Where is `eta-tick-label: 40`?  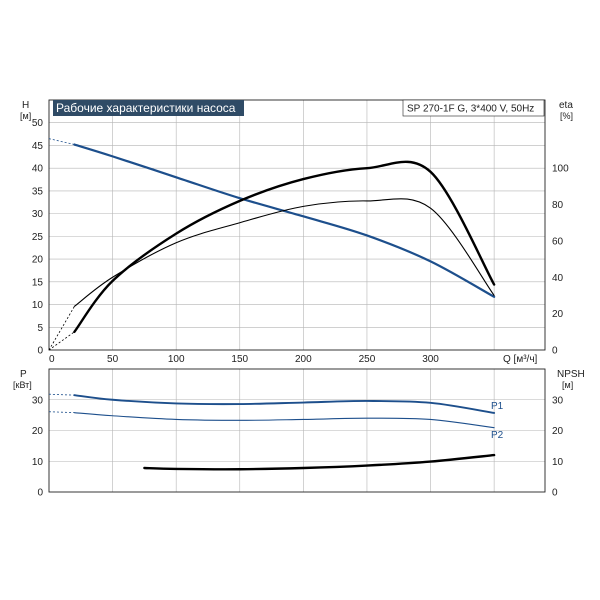
eta-tick-label: 40 is located at coordinates (558, 278).